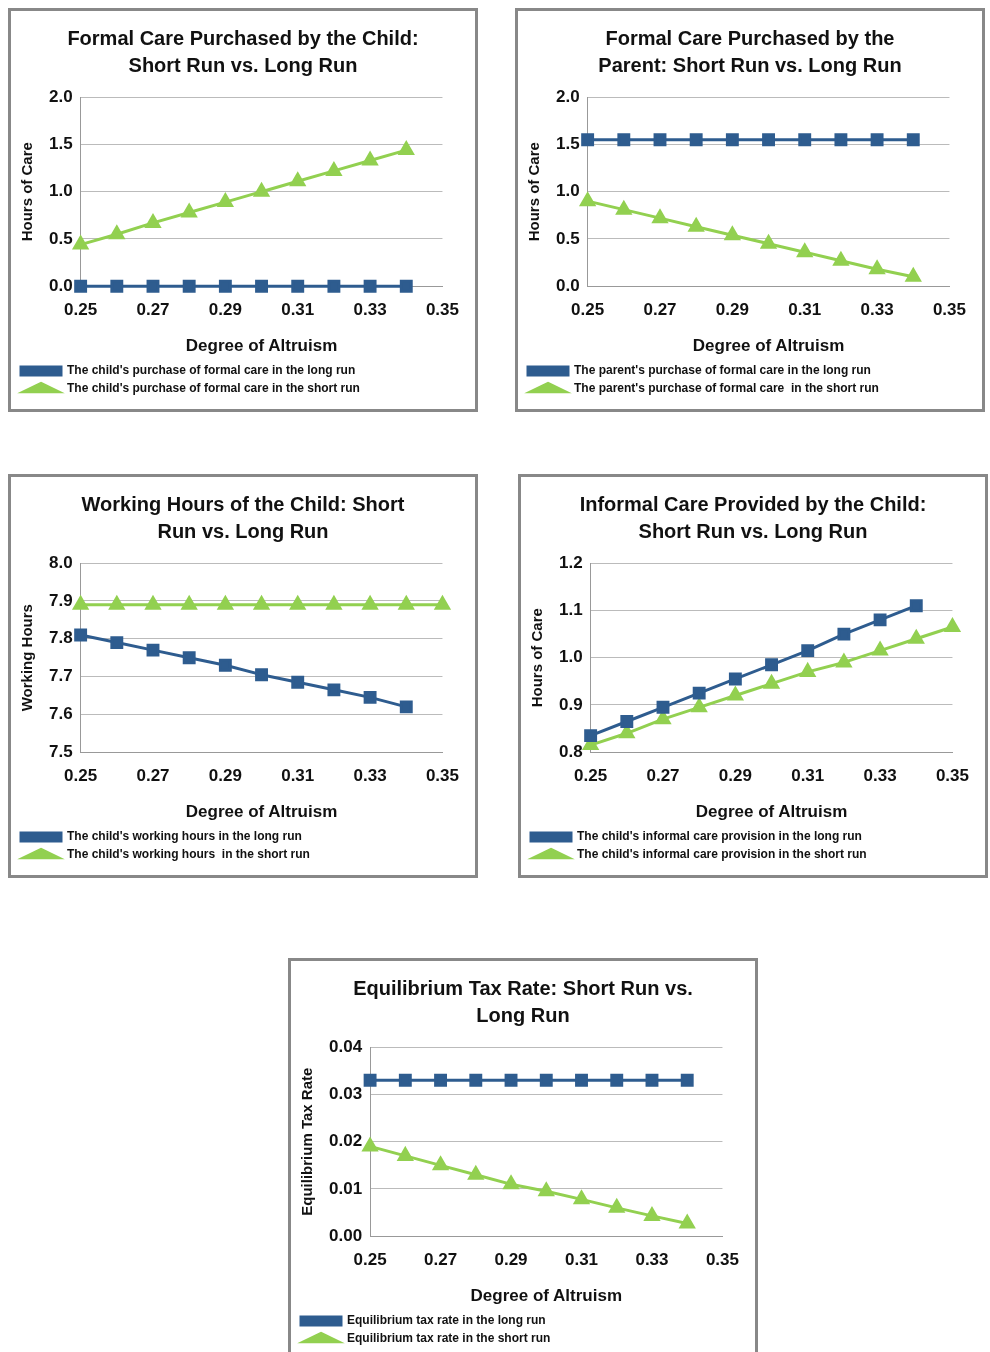 This screenshot has width=990, height=1352. What do you see at coordinates (722, 854) in the screenshot?
I see `legend-label: The child's informal care provision in the short run` at bounding box center [722, 854].